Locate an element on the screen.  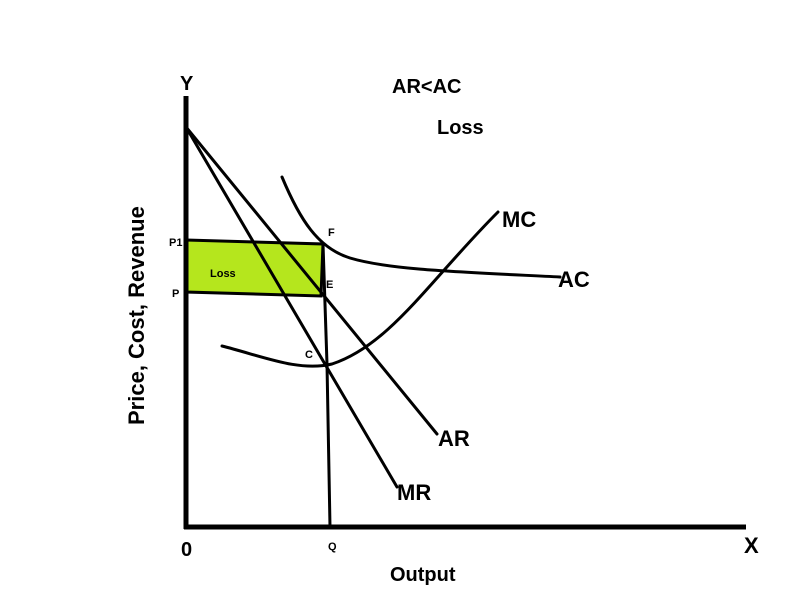
point-c-label: C is located at coordinates (309, 355).